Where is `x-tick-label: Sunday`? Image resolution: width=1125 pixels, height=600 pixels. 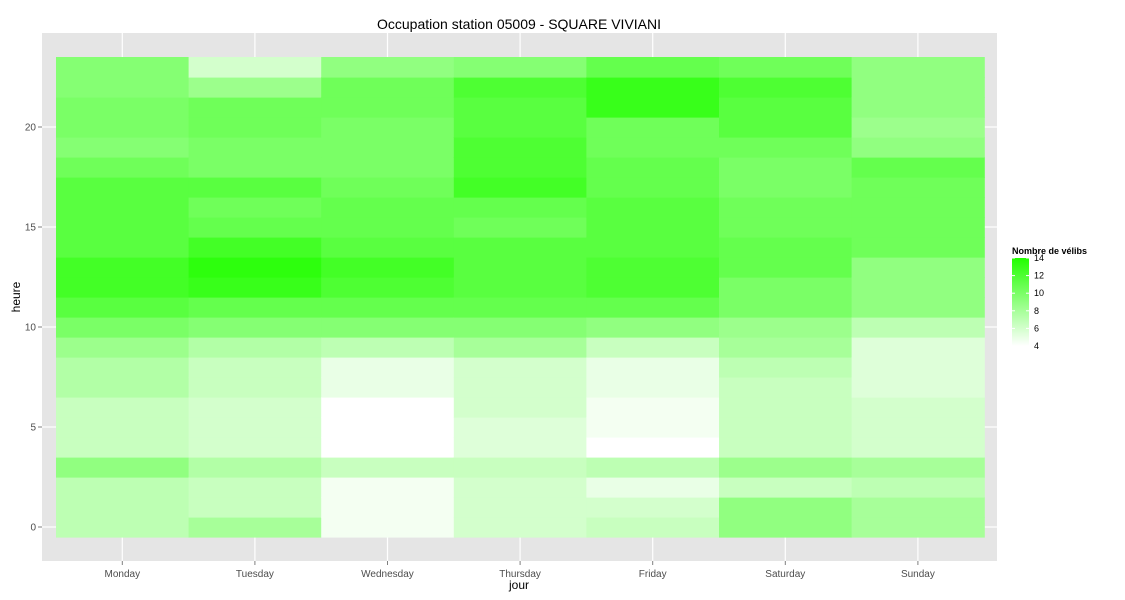 x-tick-label: Sunday is located at coordinates (918, 574).